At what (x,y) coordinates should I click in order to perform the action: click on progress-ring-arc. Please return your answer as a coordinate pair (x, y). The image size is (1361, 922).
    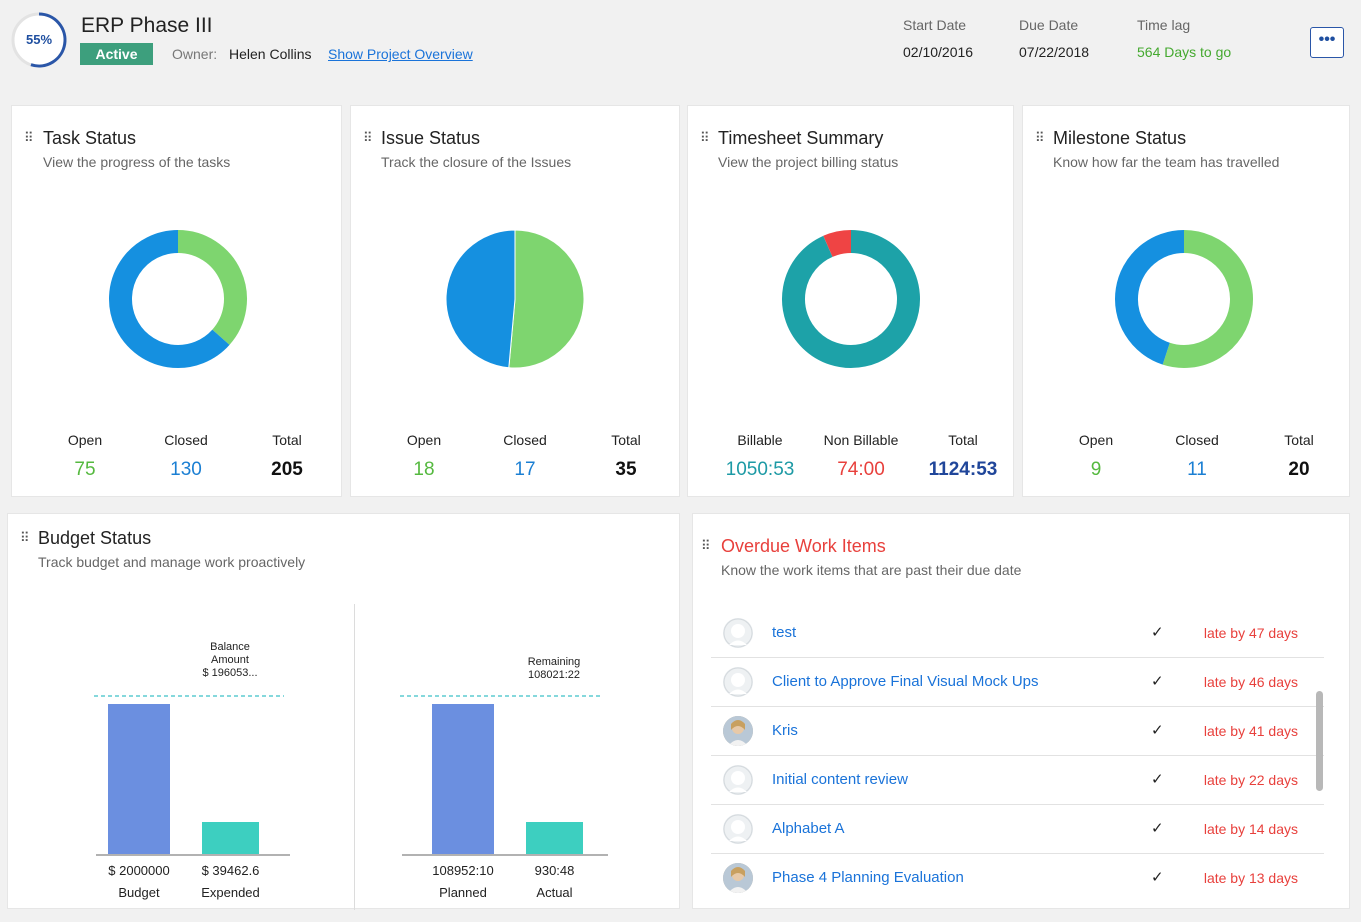
    Looking at the image, I should click on (48, 40).